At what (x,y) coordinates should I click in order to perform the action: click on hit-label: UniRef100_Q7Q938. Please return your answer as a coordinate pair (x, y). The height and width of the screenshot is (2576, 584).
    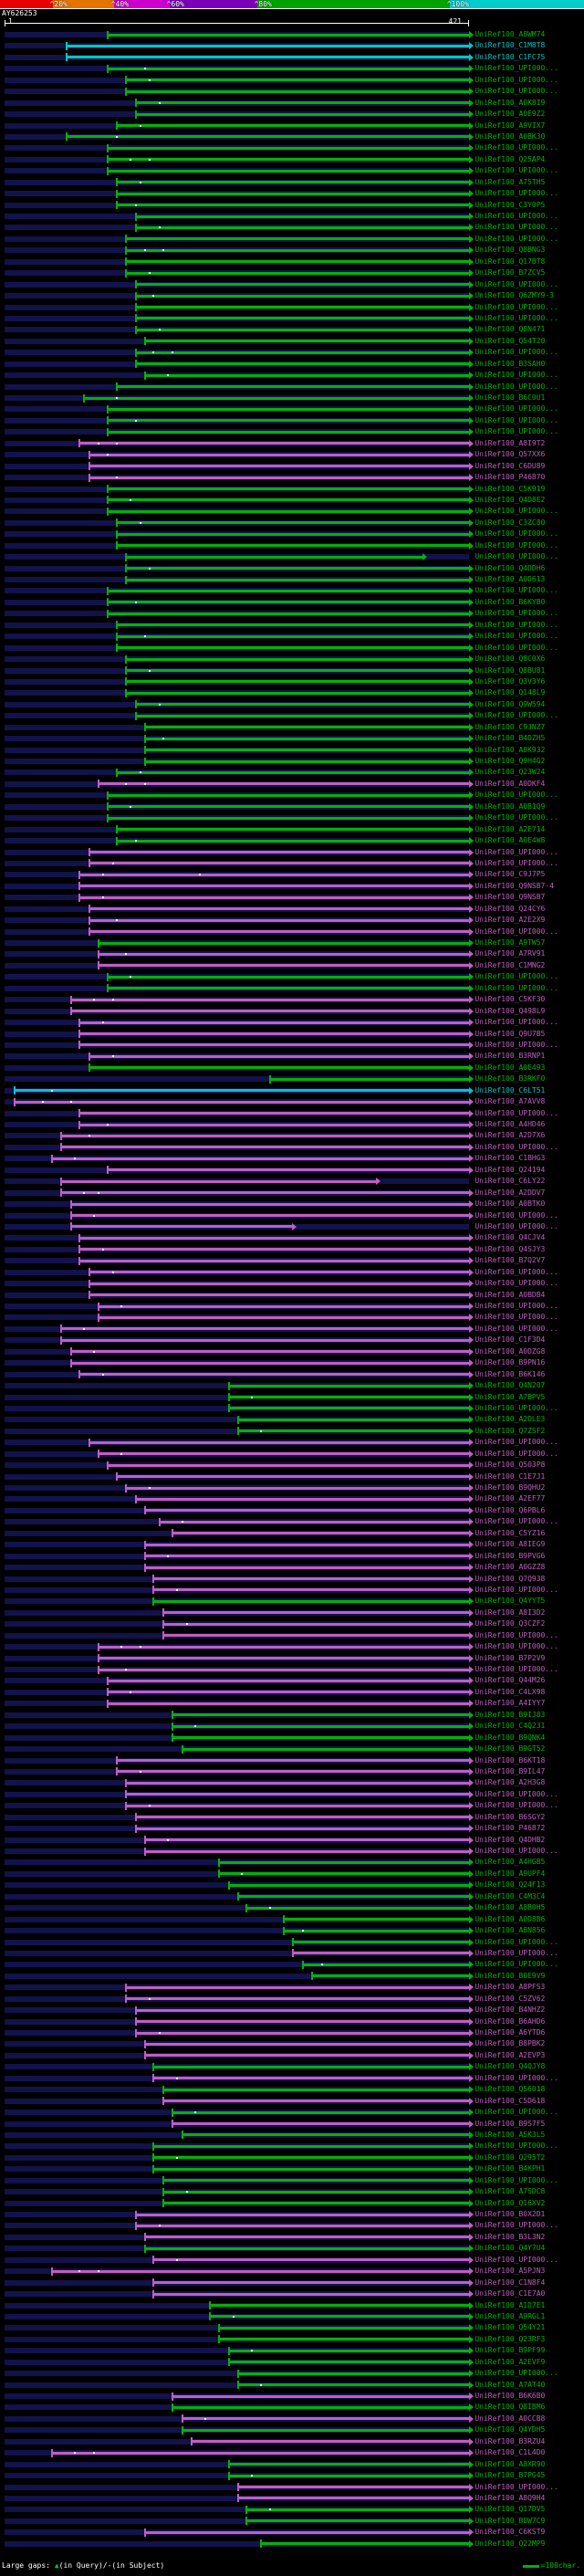
    Looking at the image, I should click on (510, 1578).